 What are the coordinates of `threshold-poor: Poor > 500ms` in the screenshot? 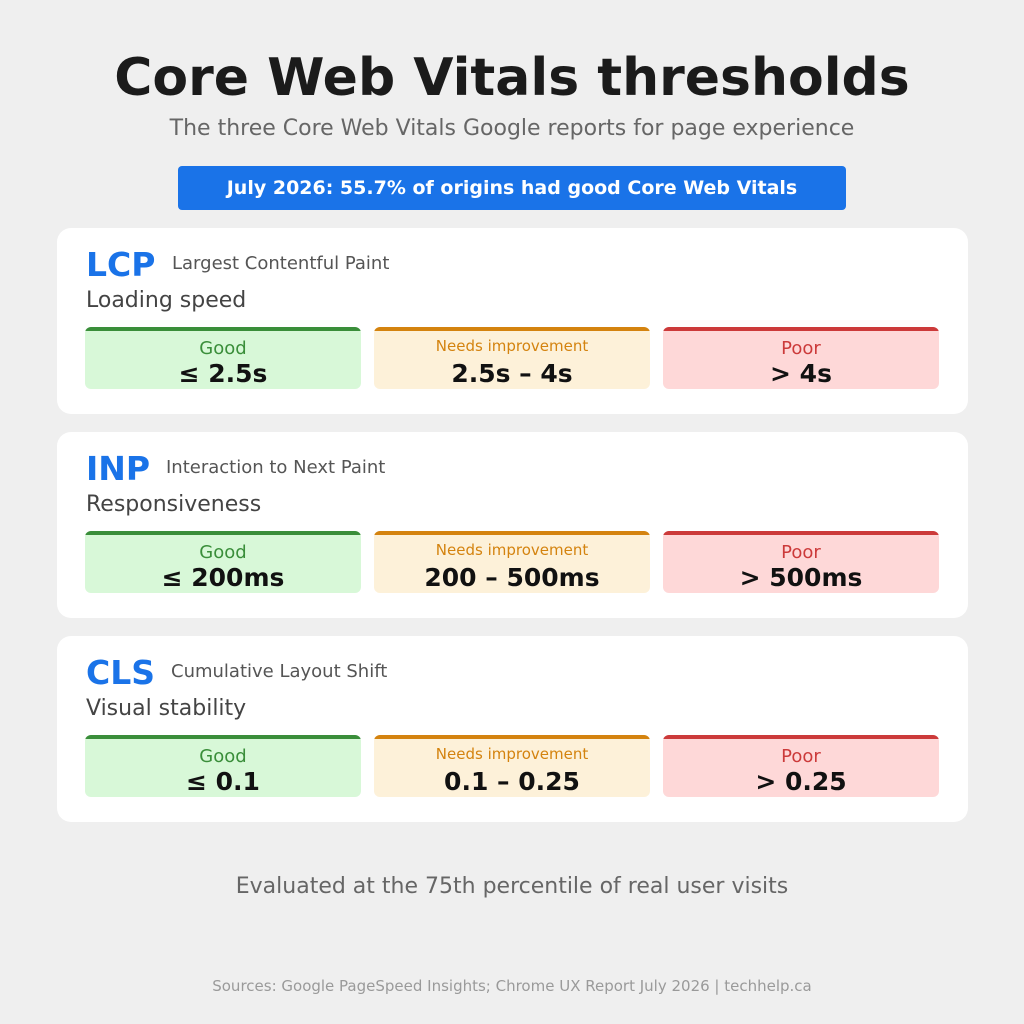 It's located at (801, 562).